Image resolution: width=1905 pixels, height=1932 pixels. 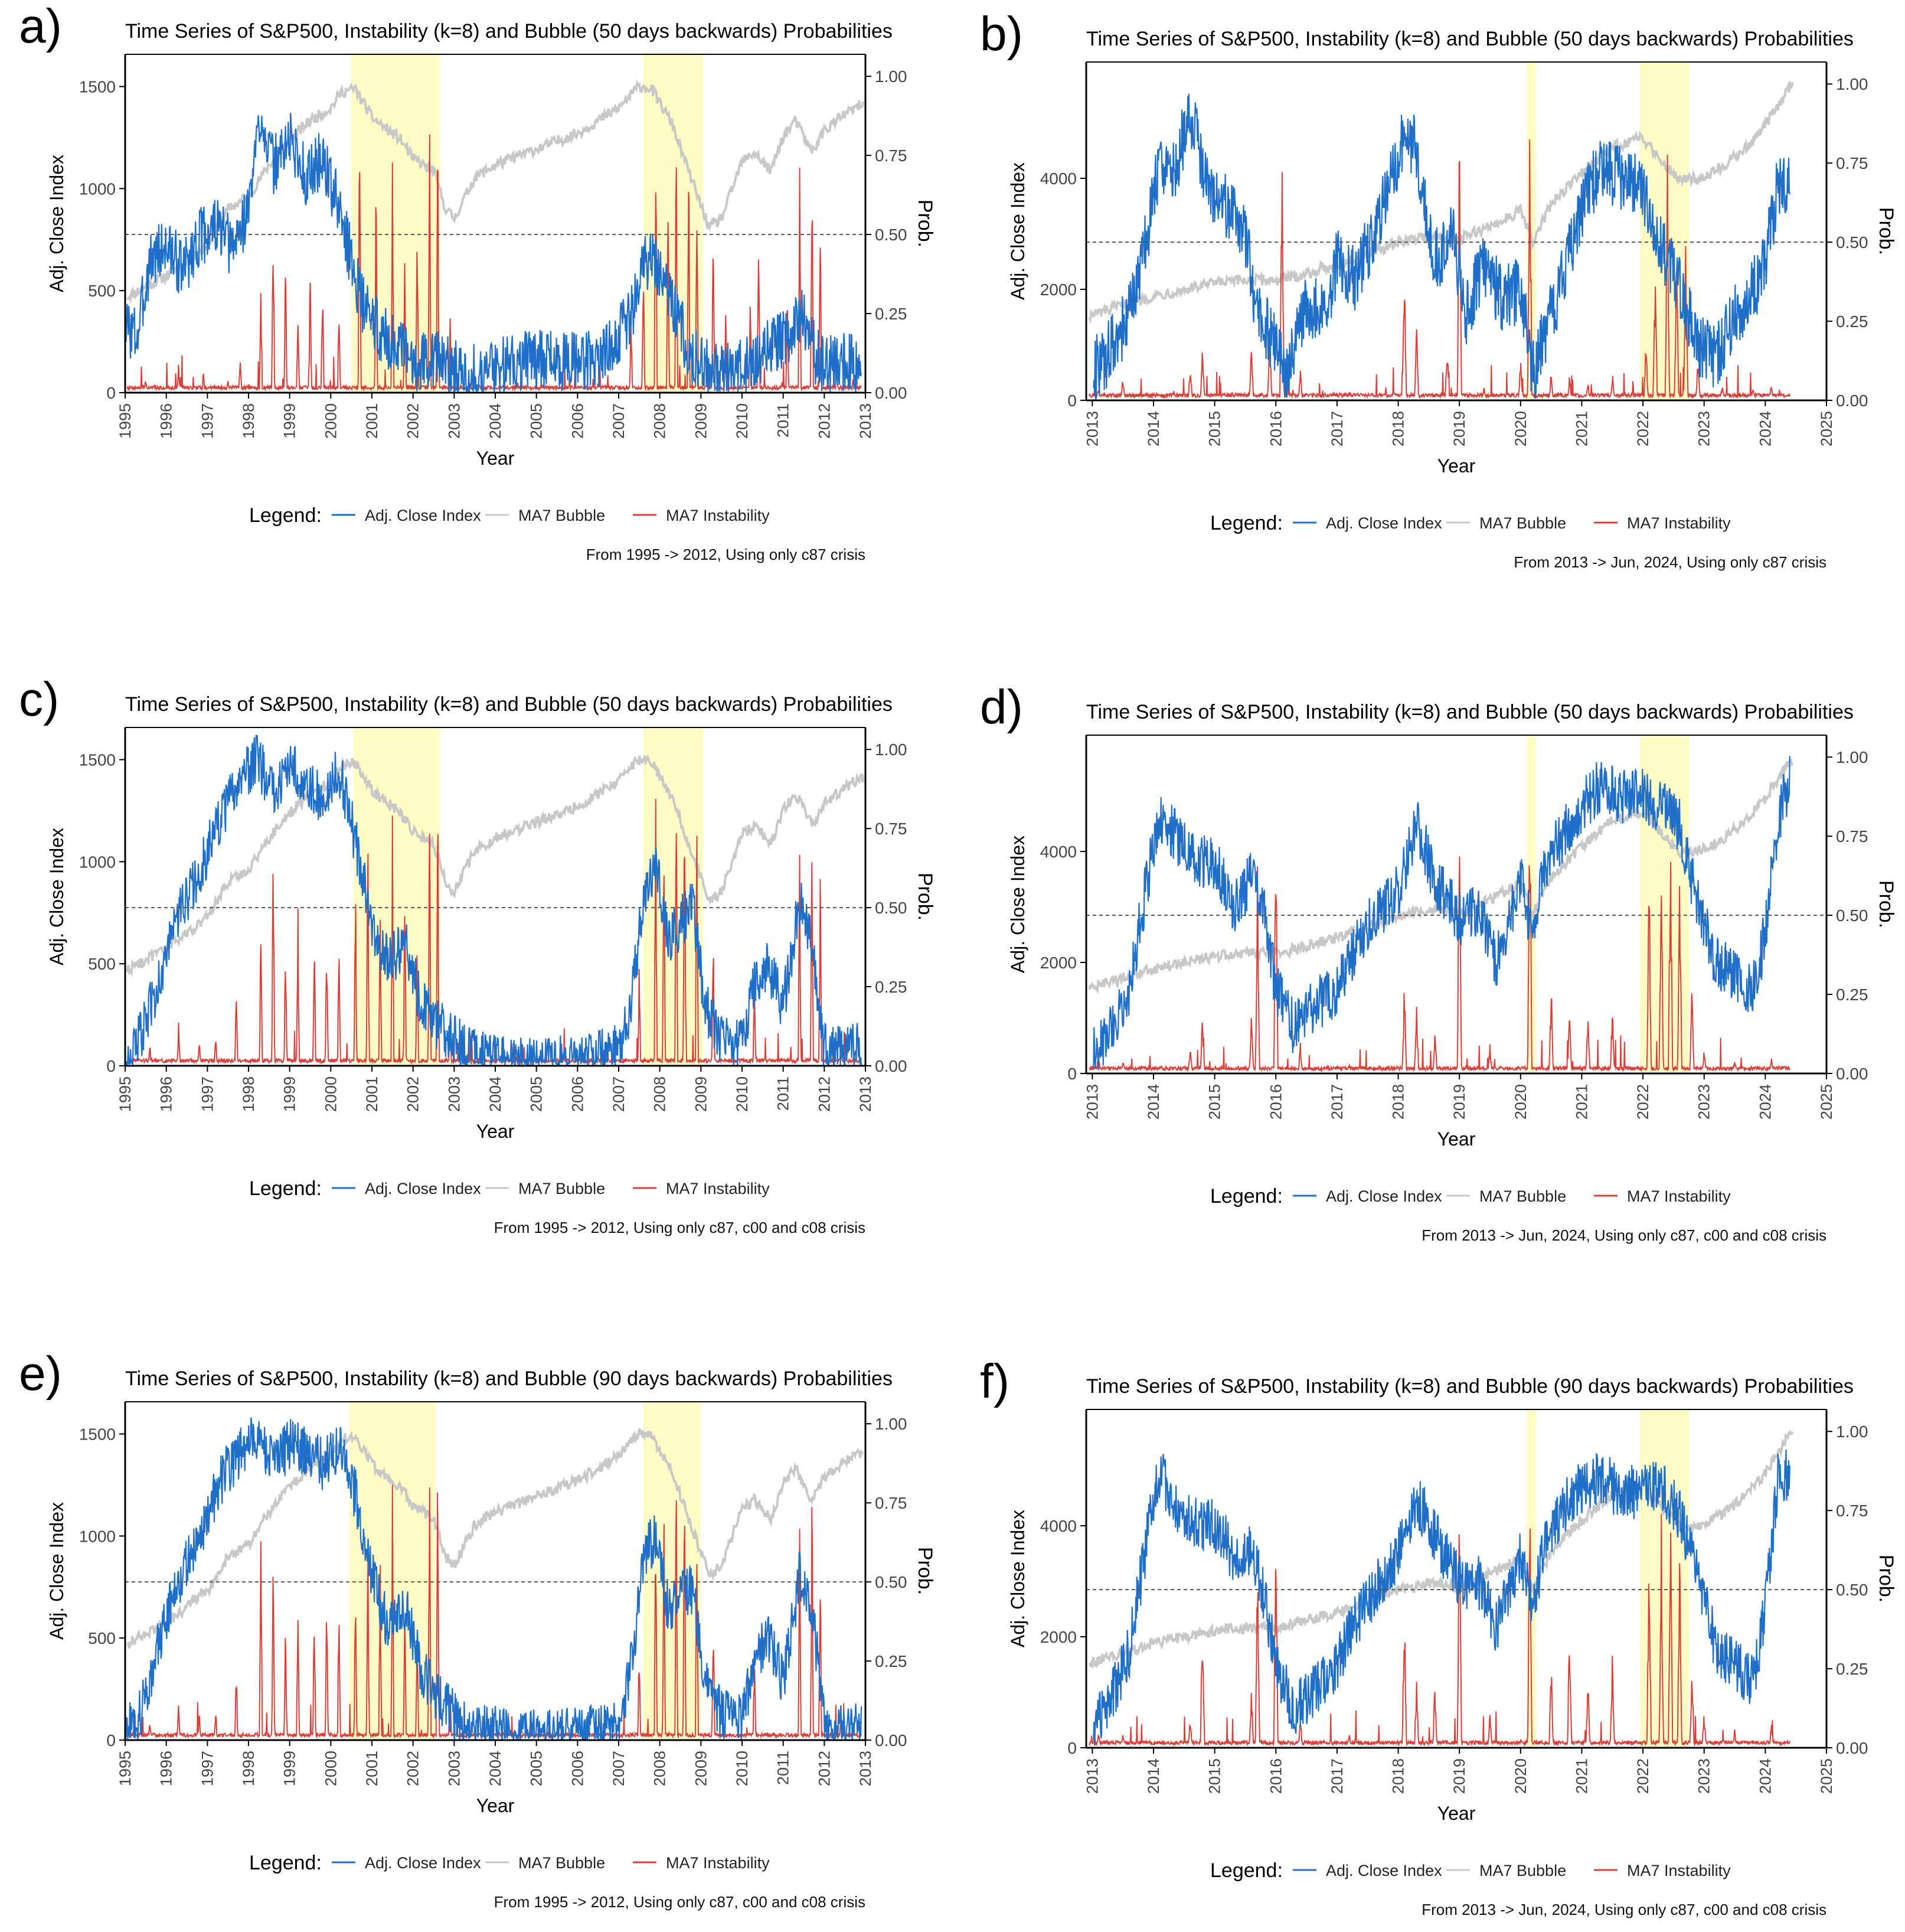 I want to click on x-tick-label: 2015, so click(x=1215, y=428).